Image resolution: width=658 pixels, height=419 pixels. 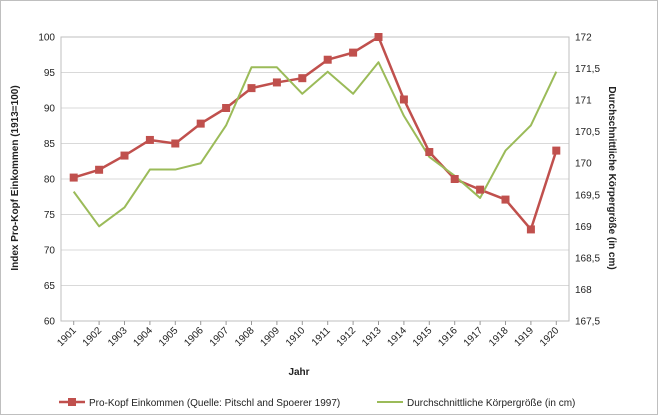 What do you see at coordinates (50, 73) in the screenshot?
I see `y-left-tick-label: 95` at bounding box center [50, 73].